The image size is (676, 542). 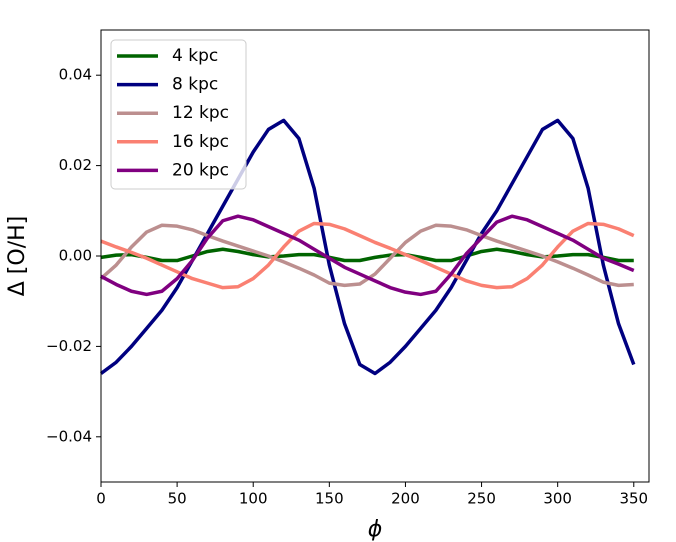 What do you see at coordinates (101, 499) in the screenshot?
I see `x-tick-label: 0` at bounding box center [101, 499].